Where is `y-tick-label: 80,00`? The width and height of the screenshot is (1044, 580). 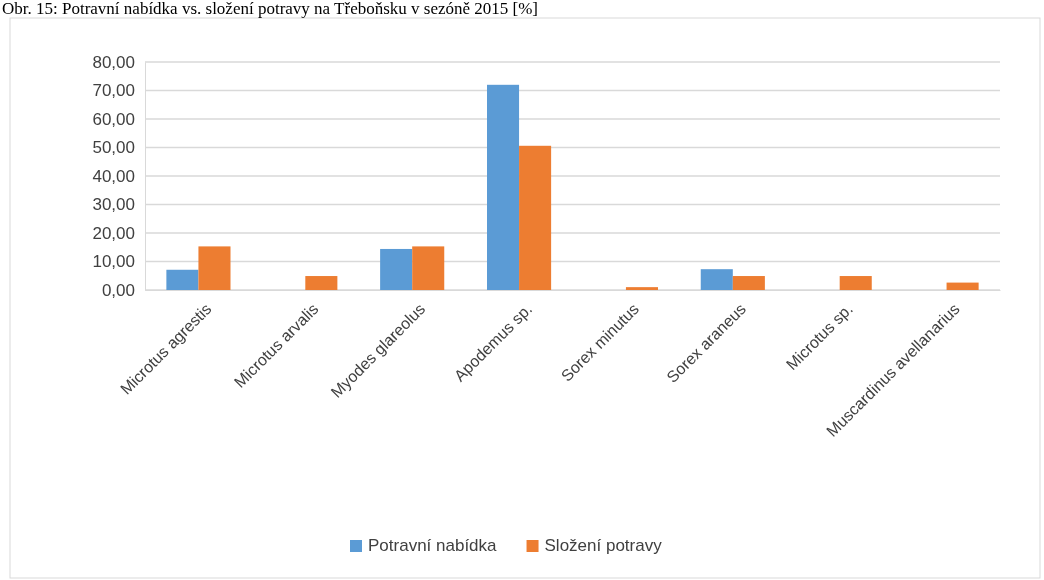
y-tick-label: 80,00 is located at coordinates (113, 62).